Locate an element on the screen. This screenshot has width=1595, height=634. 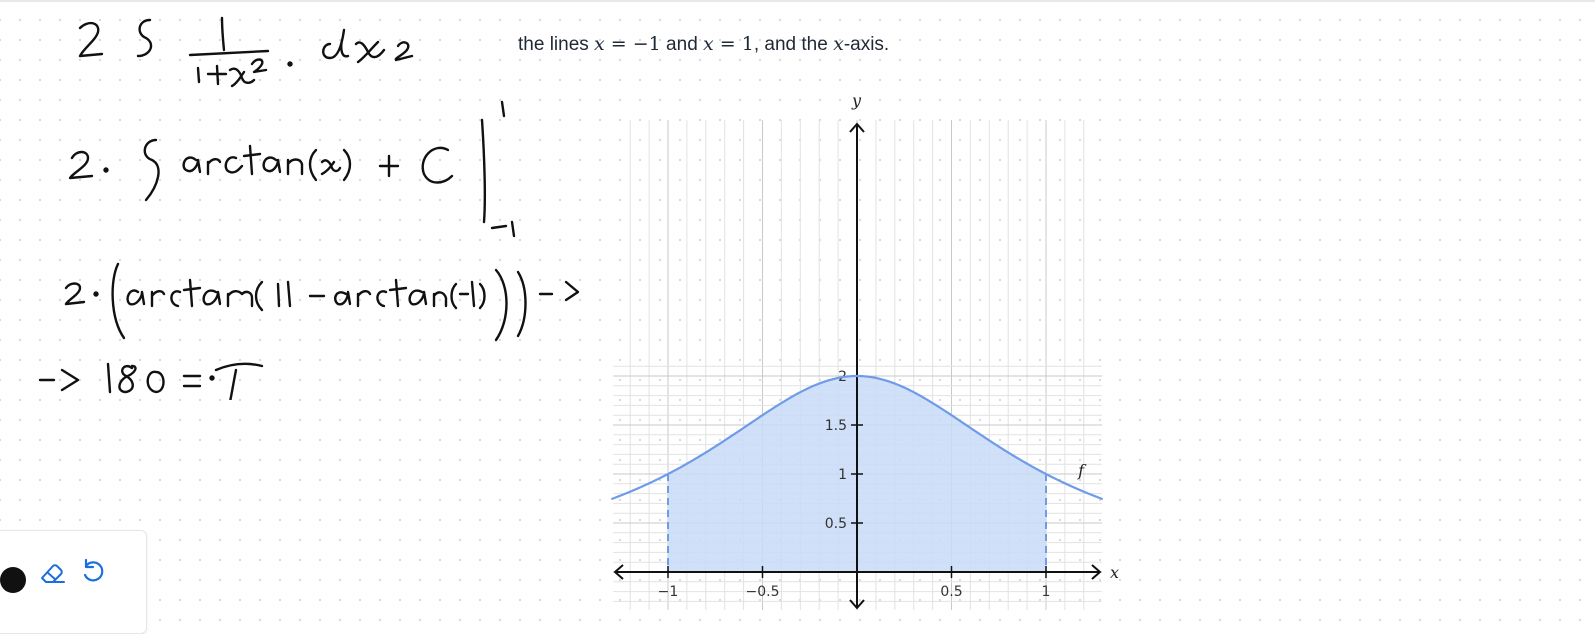
y-axis-label: y is located at coordinates (856, 100).